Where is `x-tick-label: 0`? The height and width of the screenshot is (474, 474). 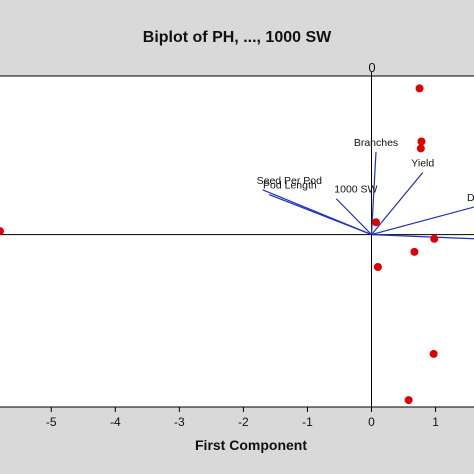 x-tick-label: 0 is located at coordinates (371, 422).